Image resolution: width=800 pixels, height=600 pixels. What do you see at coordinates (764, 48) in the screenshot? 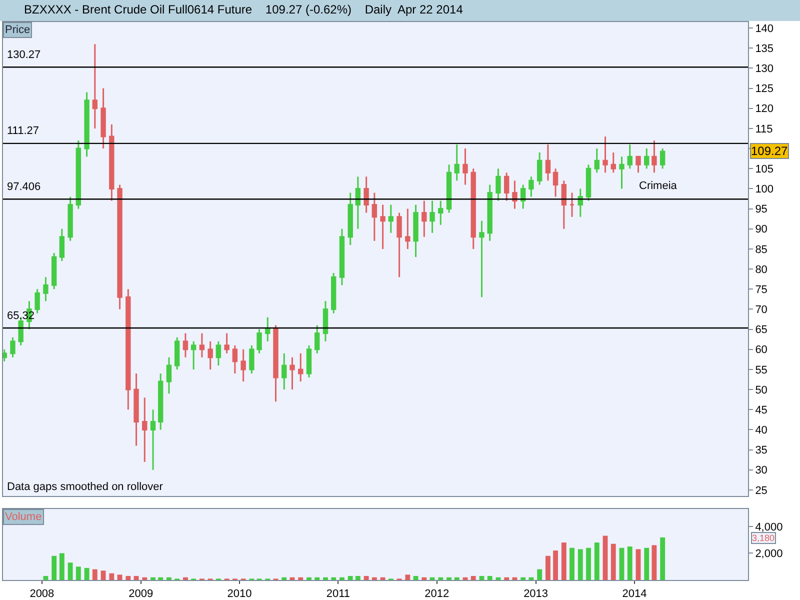
I see `y-tick-label: 135` at bounding box center [764, 48].